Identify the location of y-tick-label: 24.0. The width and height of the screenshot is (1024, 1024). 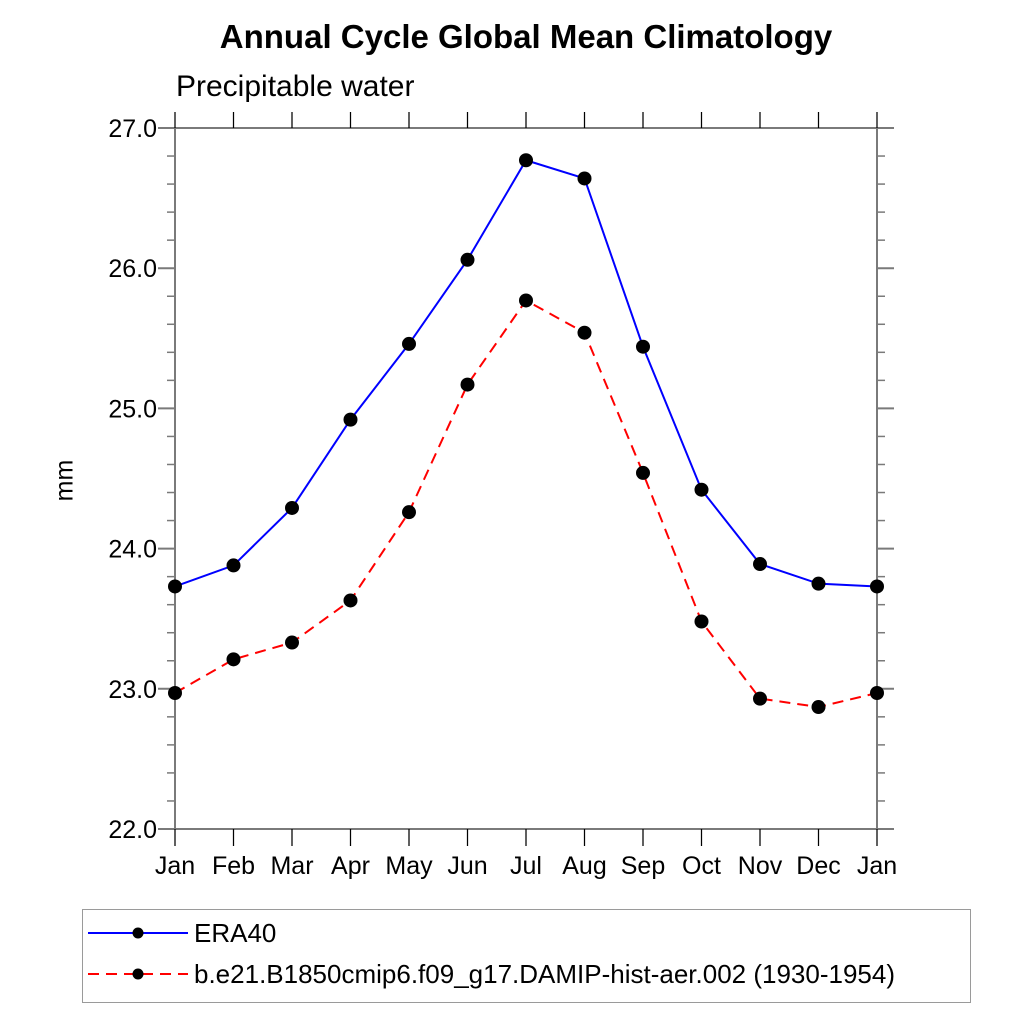
(132, 550).